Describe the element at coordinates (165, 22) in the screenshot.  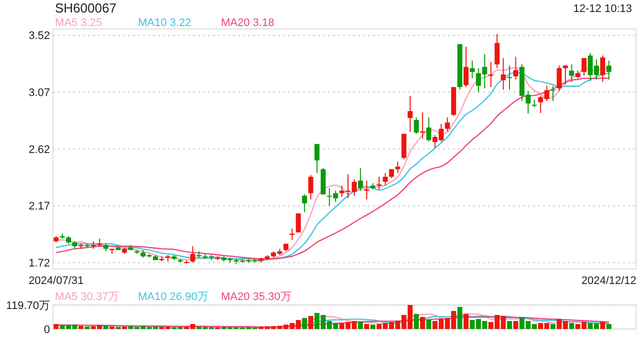
I see `text: MA10 3.22` at that location.